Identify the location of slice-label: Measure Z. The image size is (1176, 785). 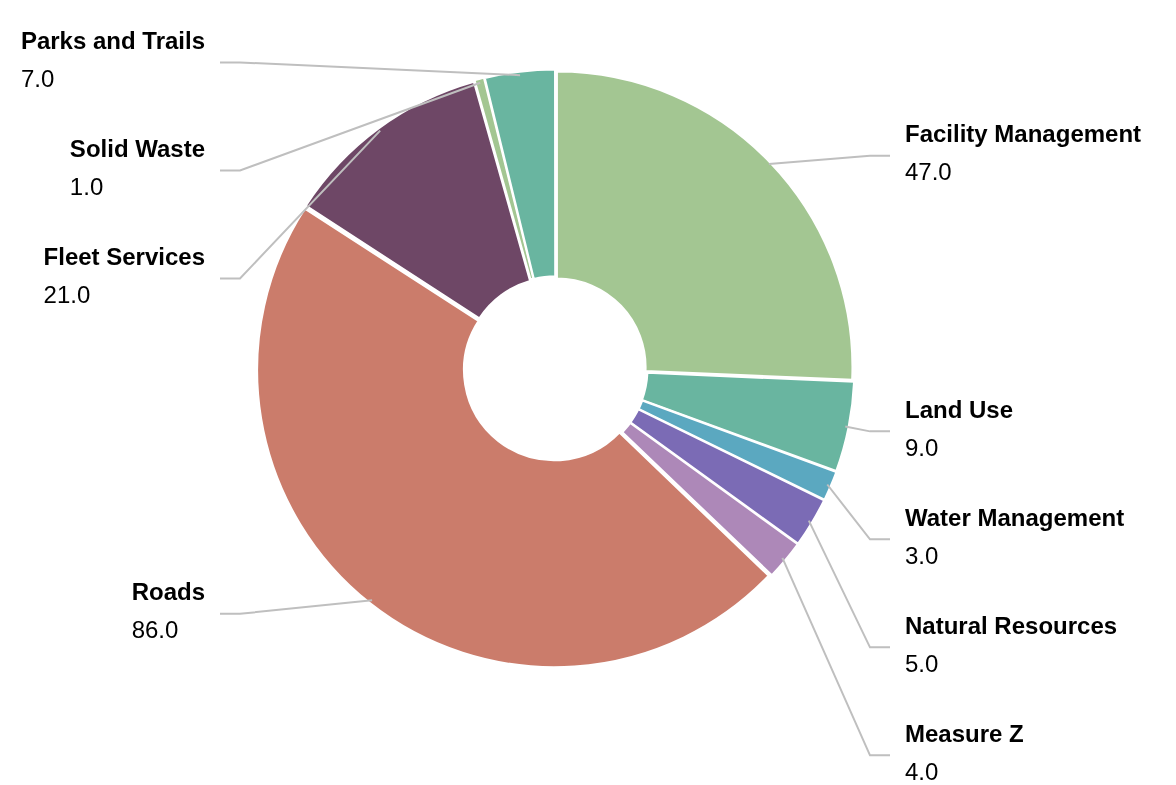
(964, 733).